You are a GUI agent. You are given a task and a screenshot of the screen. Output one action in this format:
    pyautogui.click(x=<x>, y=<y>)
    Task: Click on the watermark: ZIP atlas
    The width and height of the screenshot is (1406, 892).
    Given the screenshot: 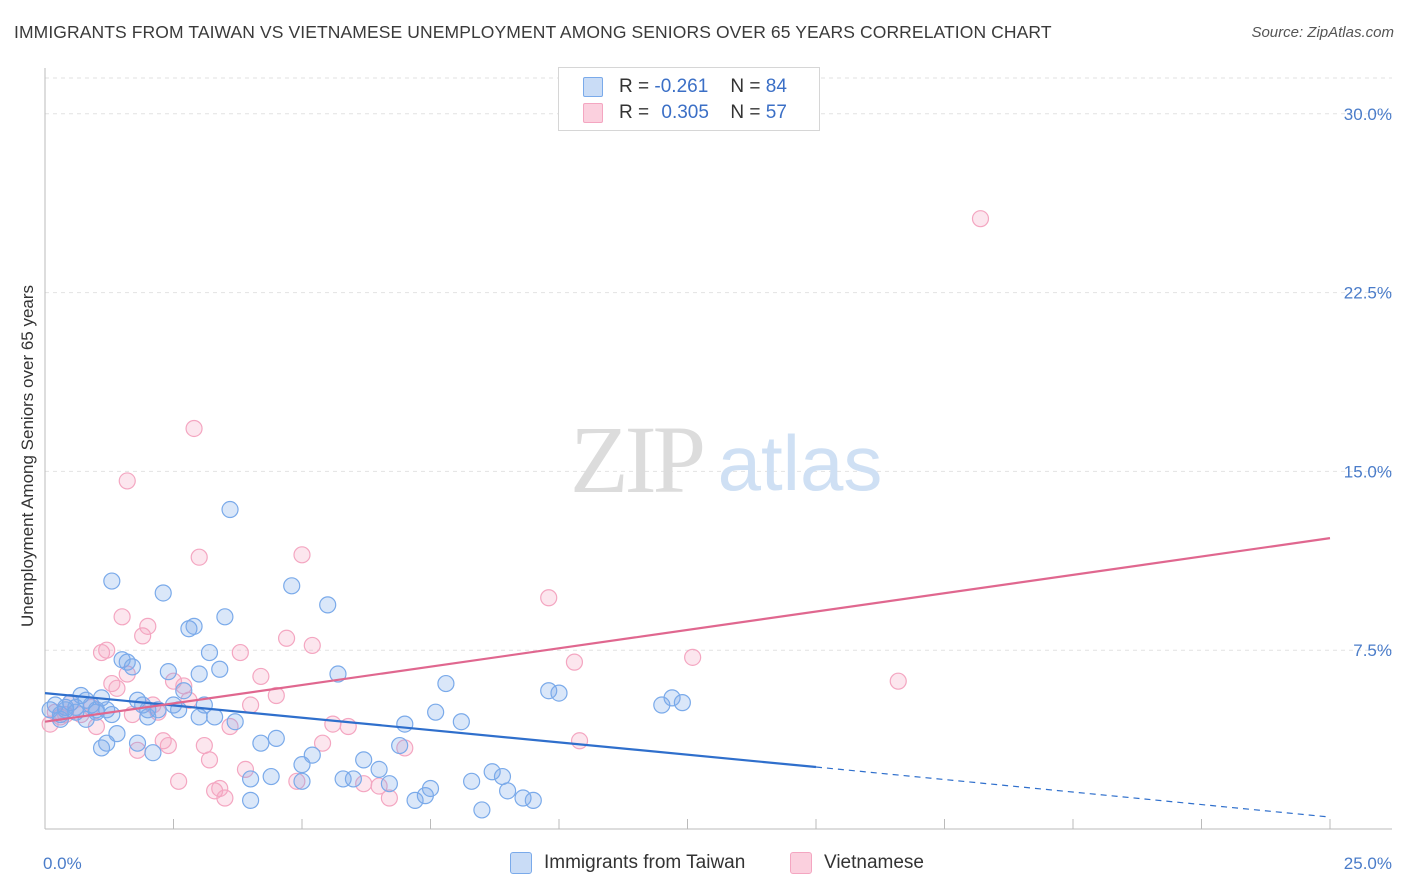 What is the action you would take?
    pyautogui.click(x=726, y=459)
    